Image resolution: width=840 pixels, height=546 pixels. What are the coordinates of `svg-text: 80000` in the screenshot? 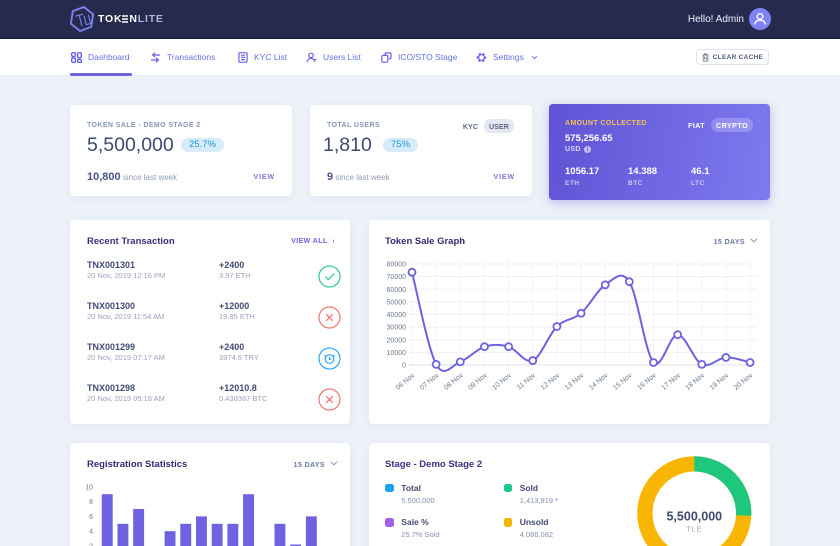 It's located at (397, 265).